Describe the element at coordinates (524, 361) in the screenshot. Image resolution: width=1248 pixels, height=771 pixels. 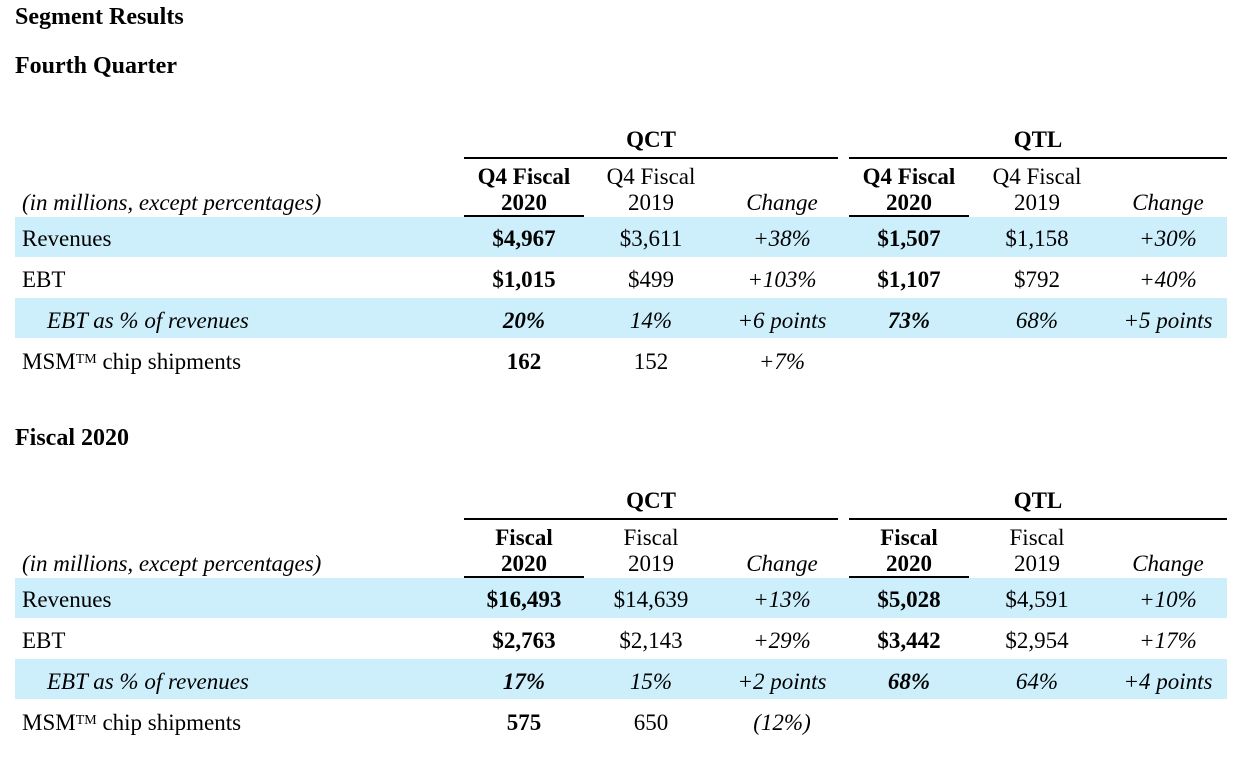
I see `table-cell: 162` at that location.